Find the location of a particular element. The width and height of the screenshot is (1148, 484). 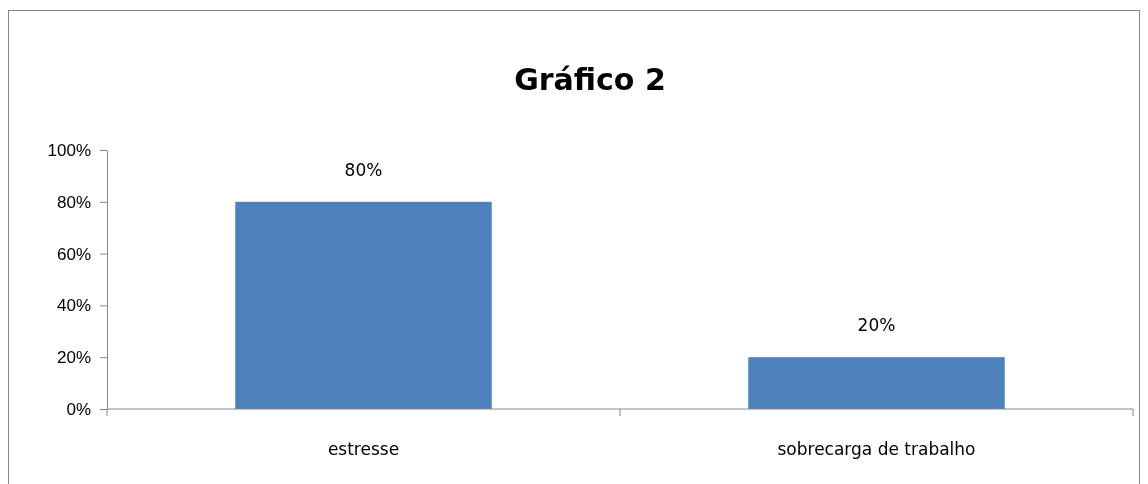

x-tick-label: estresse is located at coordinates (363, 449).